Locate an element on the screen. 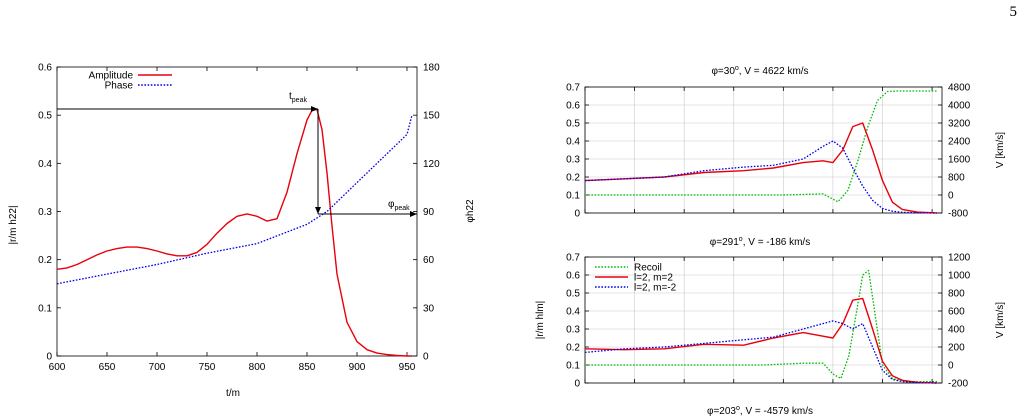  y2-tick-label: 1000 is located at coordinates (959, 276).